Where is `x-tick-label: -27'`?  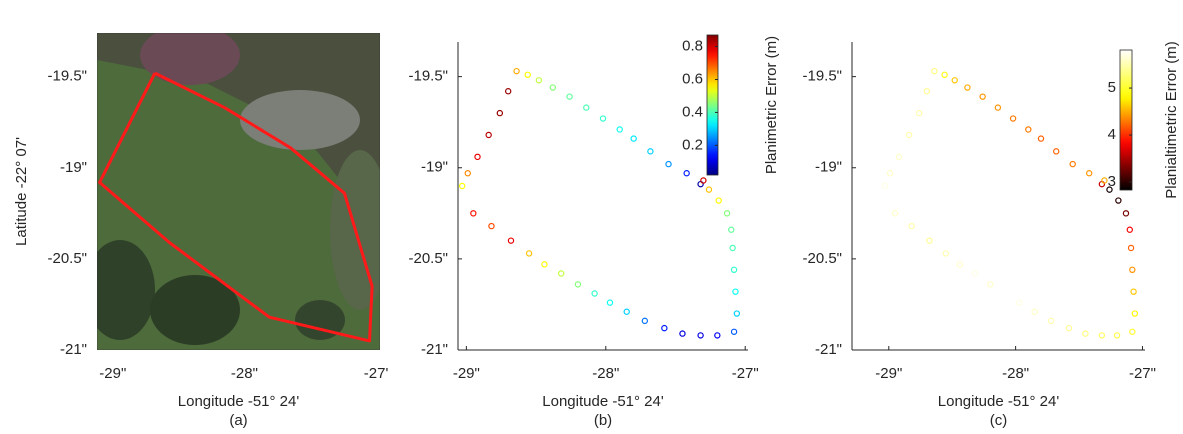 x-tick-label: -27' is located at coordinates (376, 373).